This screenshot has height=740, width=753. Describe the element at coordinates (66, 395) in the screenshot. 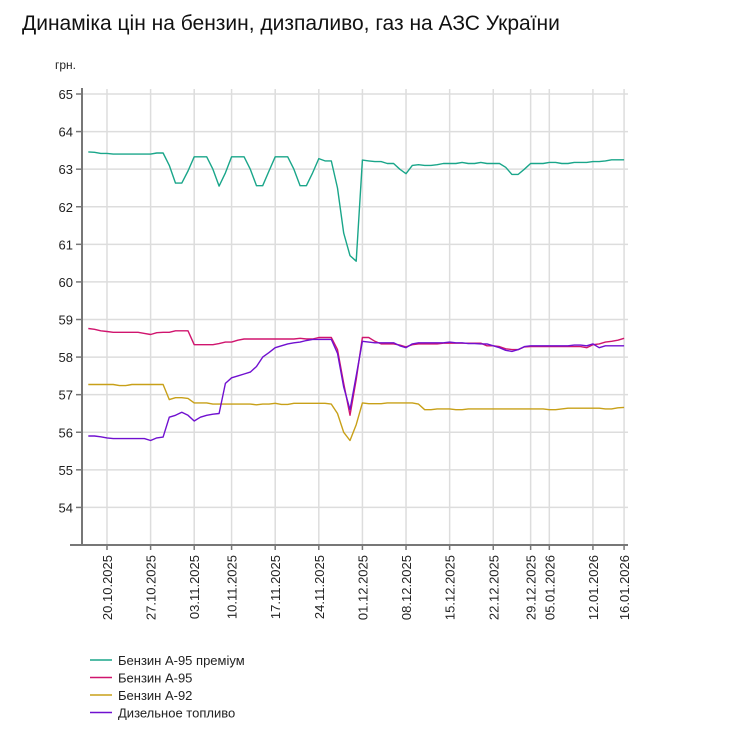

I see `y-tick-label: 57` at that location.